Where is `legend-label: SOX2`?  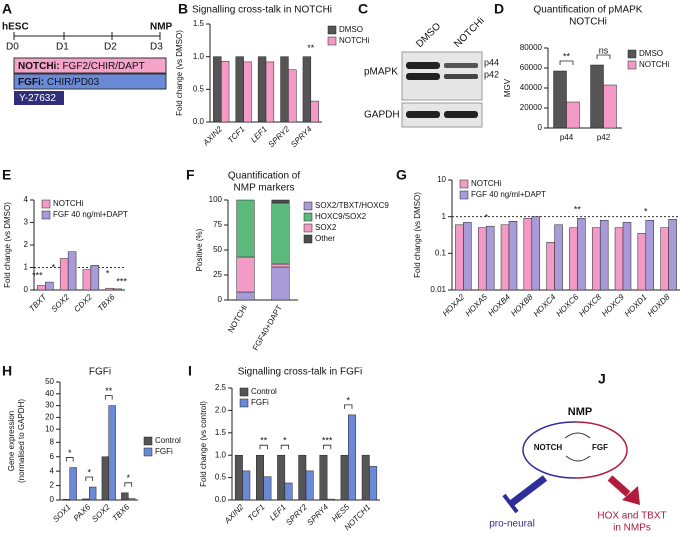
legend-label: SOX2 is located at coordinates (326, 227).